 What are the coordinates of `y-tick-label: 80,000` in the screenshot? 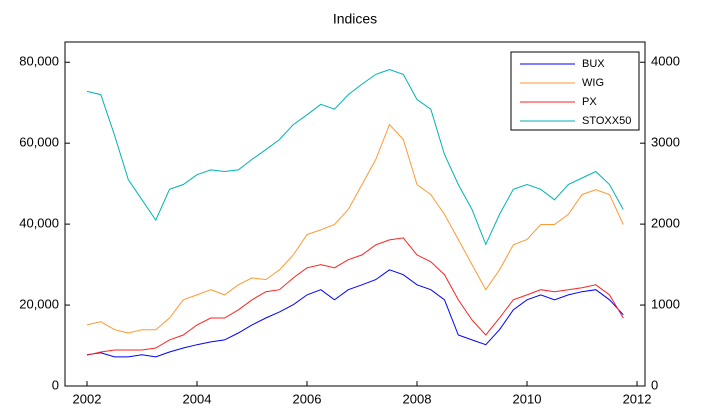 It's located at (39, 61).